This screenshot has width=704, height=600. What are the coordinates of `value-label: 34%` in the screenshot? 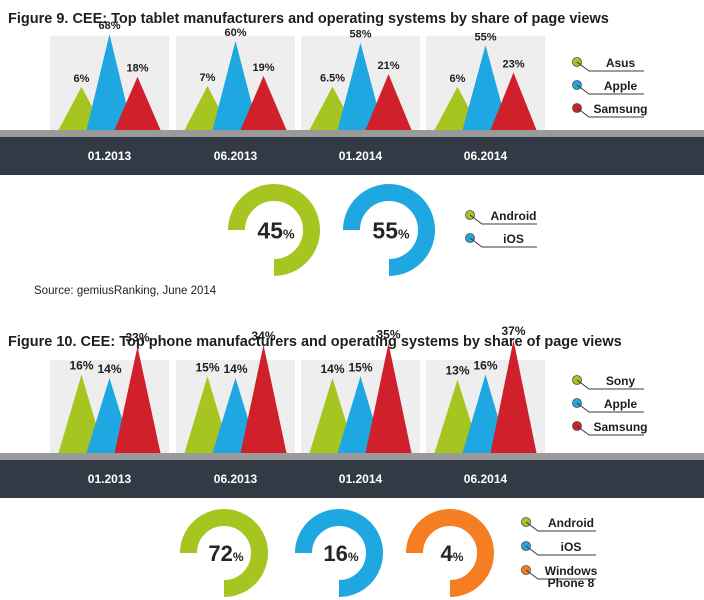 It's located at (263, 336).